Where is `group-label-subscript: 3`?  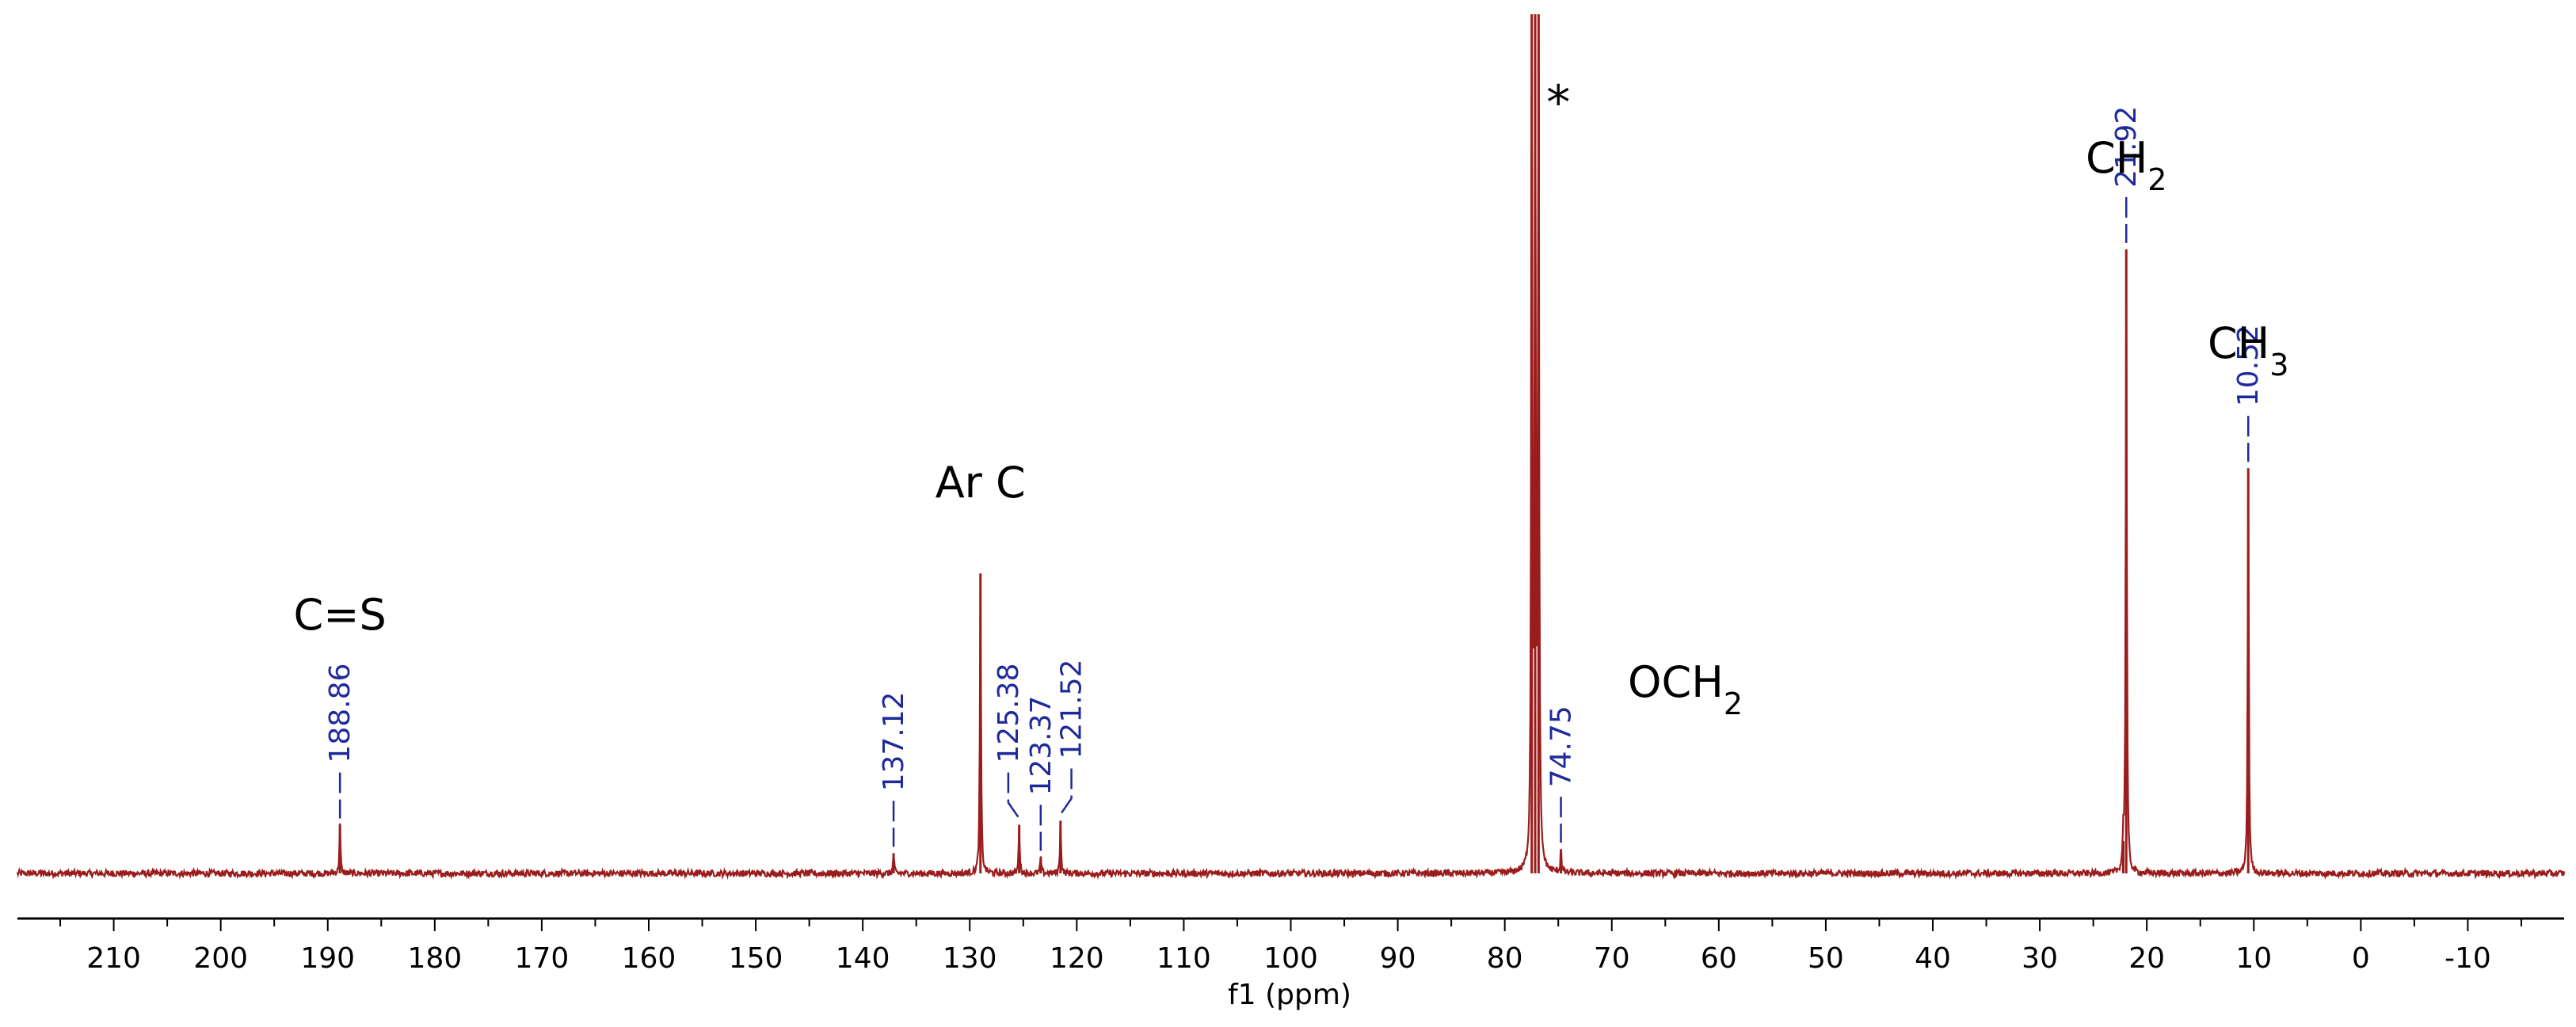
group-label-subscript: 3 is located at coordinates (2278, 365).